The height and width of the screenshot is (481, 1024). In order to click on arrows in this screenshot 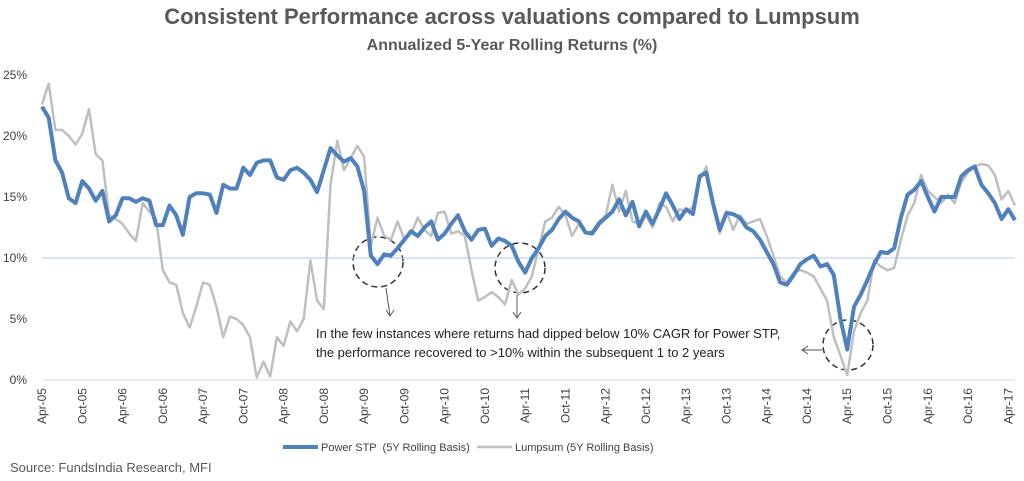, I will do `click(603, 321)`.